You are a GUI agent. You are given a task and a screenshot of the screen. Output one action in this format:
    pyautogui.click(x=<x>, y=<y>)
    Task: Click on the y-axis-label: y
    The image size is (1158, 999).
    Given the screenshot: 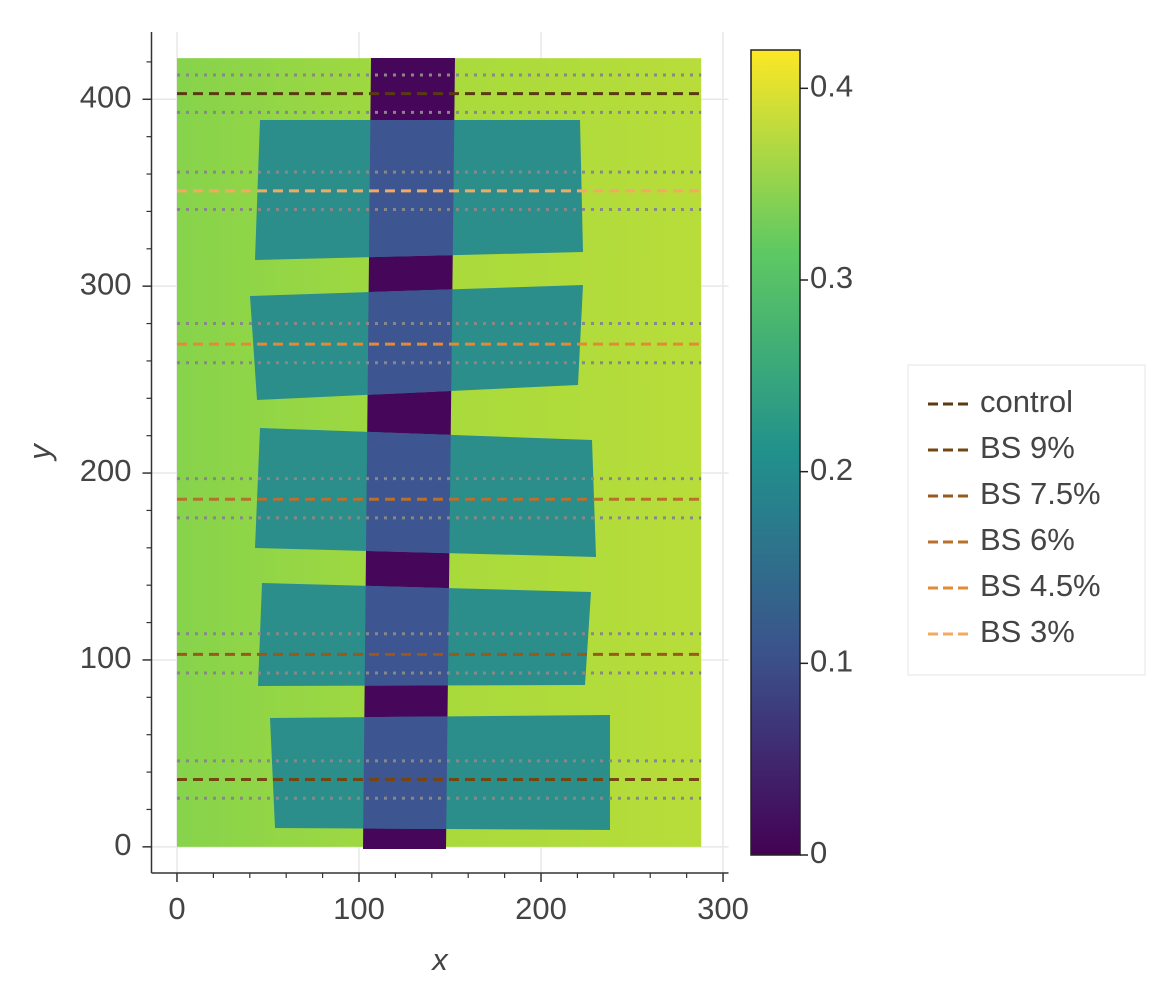 What is the action you would take?
    pyautogui.click(x=39, y=452)
    